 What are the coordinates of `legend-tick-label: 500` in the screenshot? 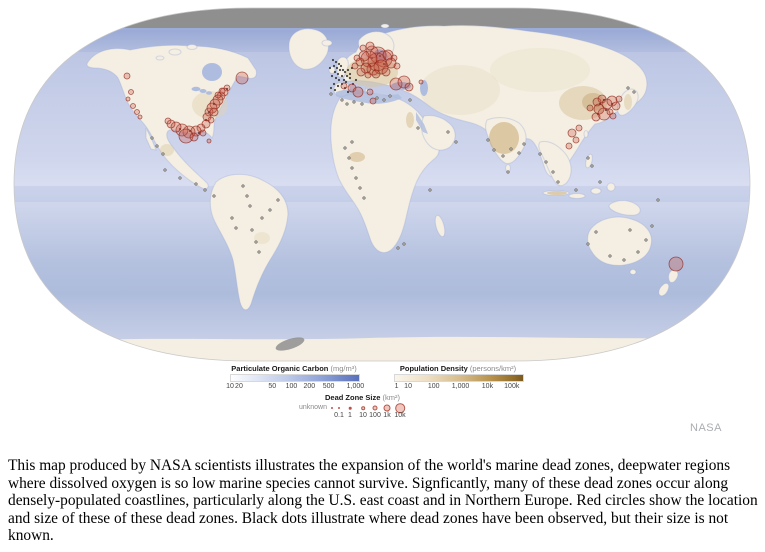 It's located at (328, 386).